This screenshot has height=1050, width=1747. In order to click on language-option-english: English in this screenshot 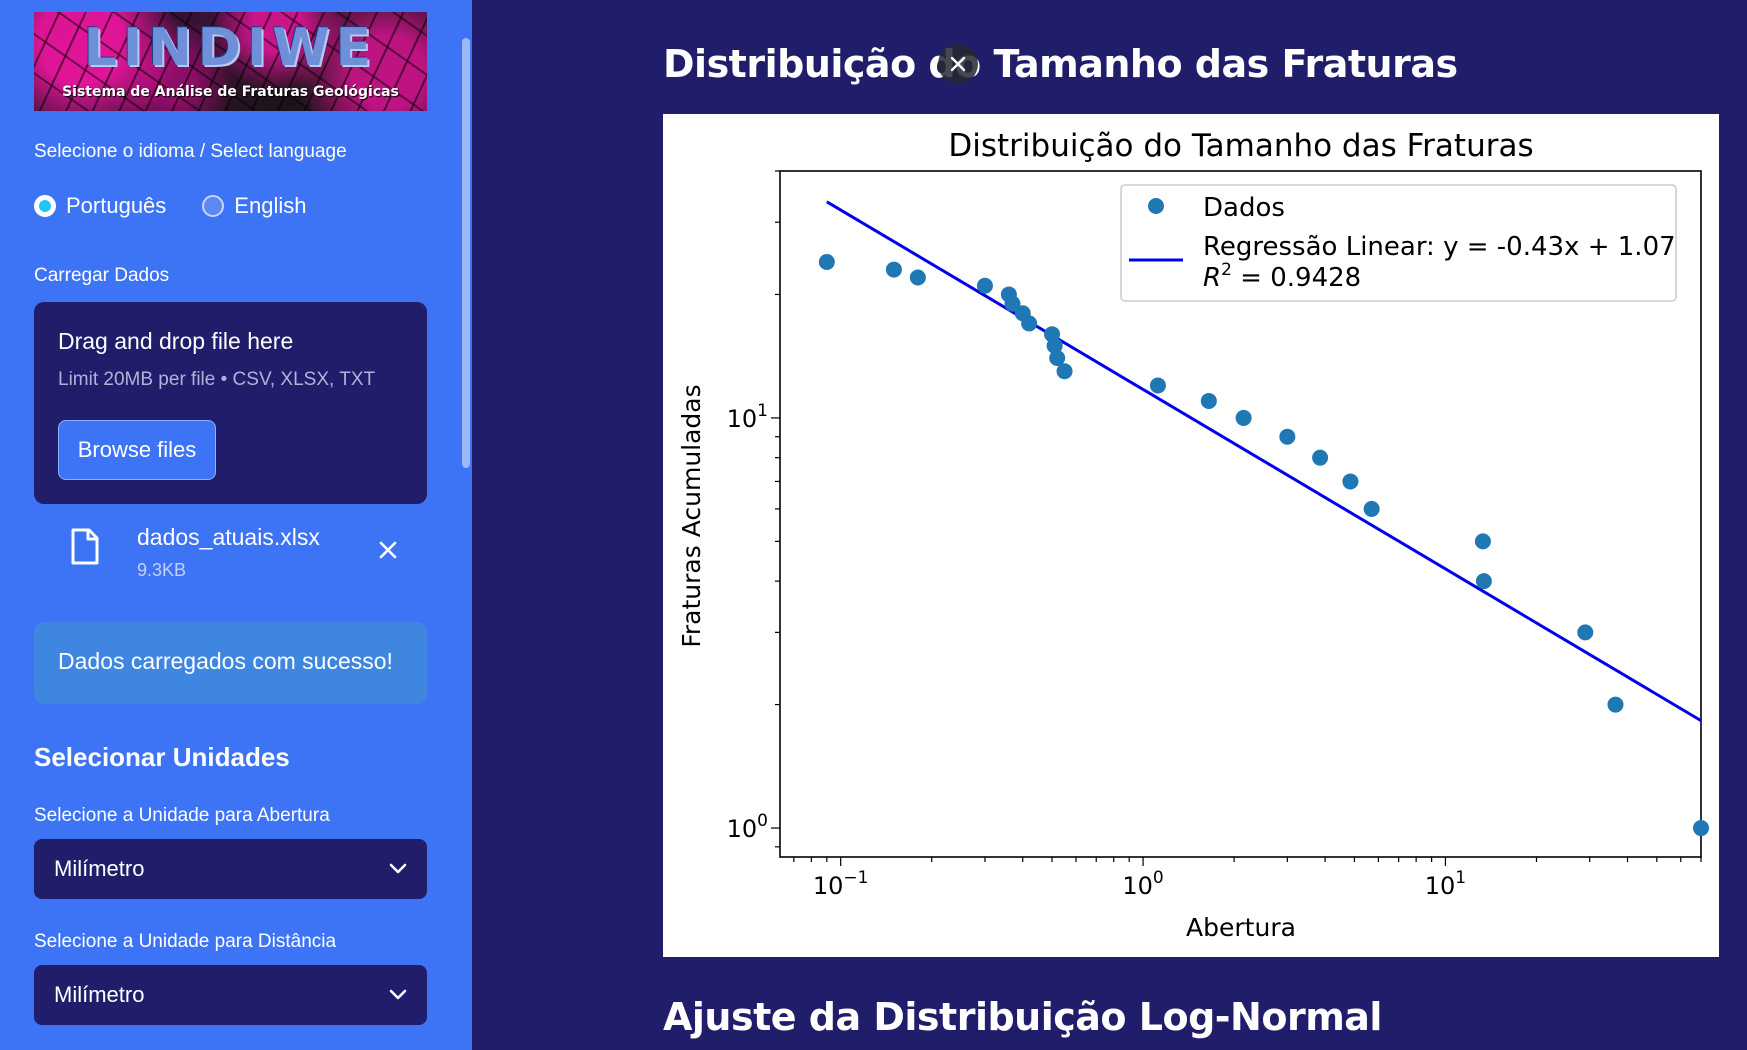, I will do `click(254, 206)`.